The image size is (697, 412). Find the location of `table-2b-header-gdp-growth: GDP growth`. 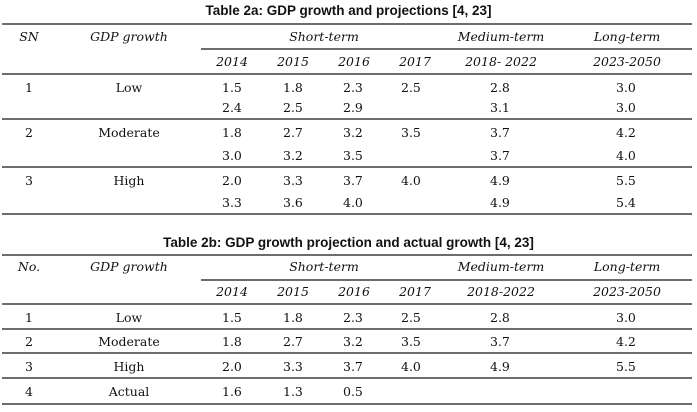

table-2b-header-gdp-growth: GDP growth is located at coordinates (129, 266).